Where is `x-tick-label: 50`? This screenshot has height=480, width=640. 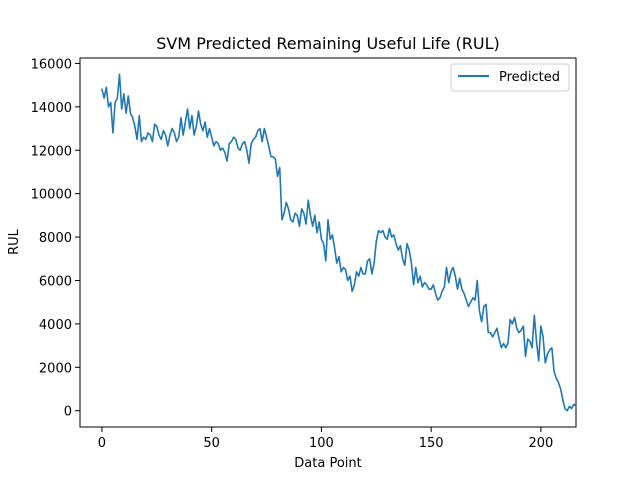
x-tick-label: 50 is located at coordinates (211, 443).